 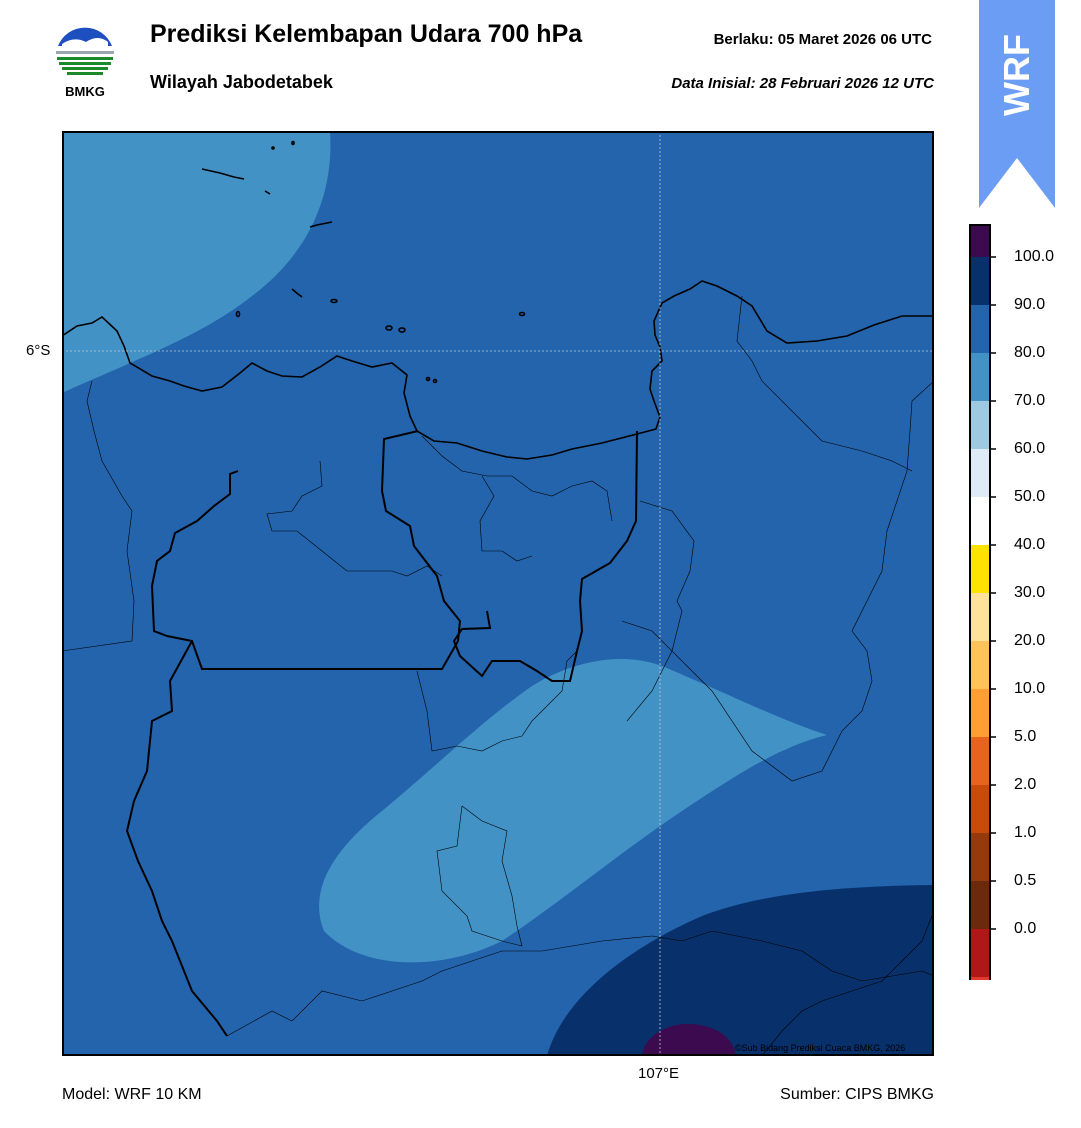 What do you see at coordinates (1030, 400) in the screenshot?
I see `colorbar-tick-label: 70.0` at bounding box center [1030, 400].